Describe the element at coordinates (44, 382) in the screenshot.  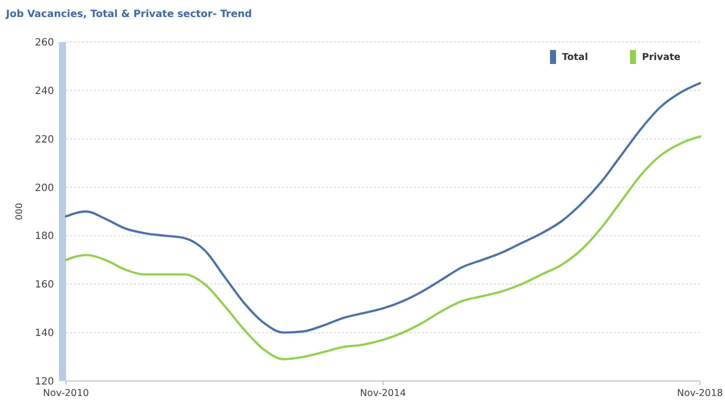
I see `y-tick-label: 120` at that location.